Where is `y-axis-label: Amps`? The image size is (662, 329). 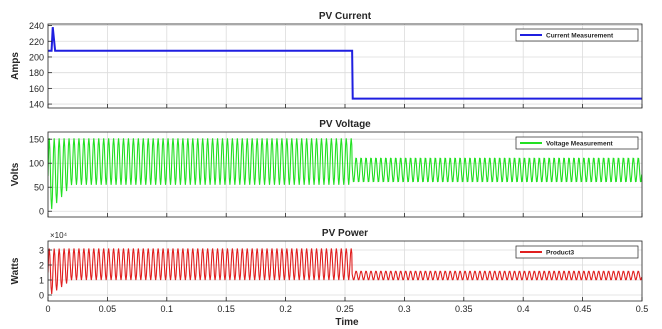
y-axis-label: Amps is located at coordinates (15, 66).